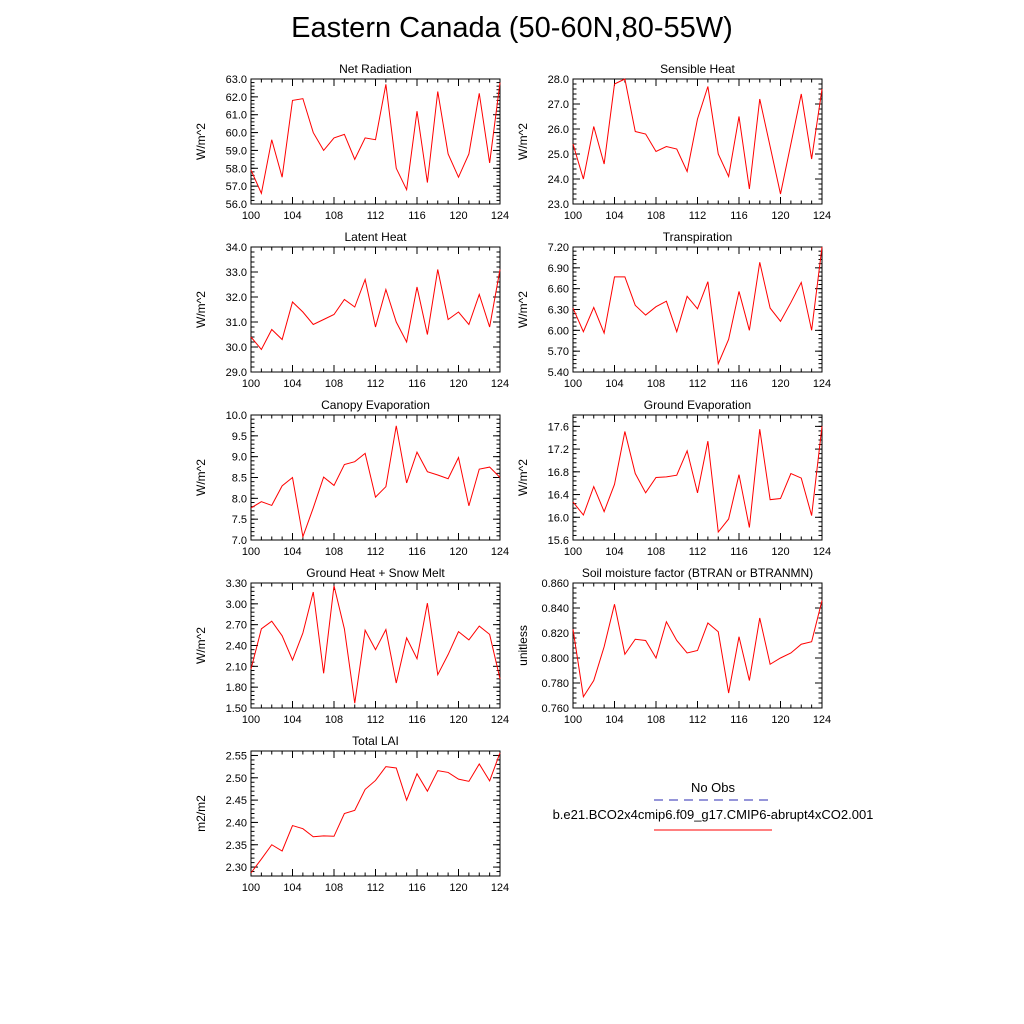 This screenshot has width=1024, height=1024. I want to click on y-tick-label: 2.45, so click(236, 801).